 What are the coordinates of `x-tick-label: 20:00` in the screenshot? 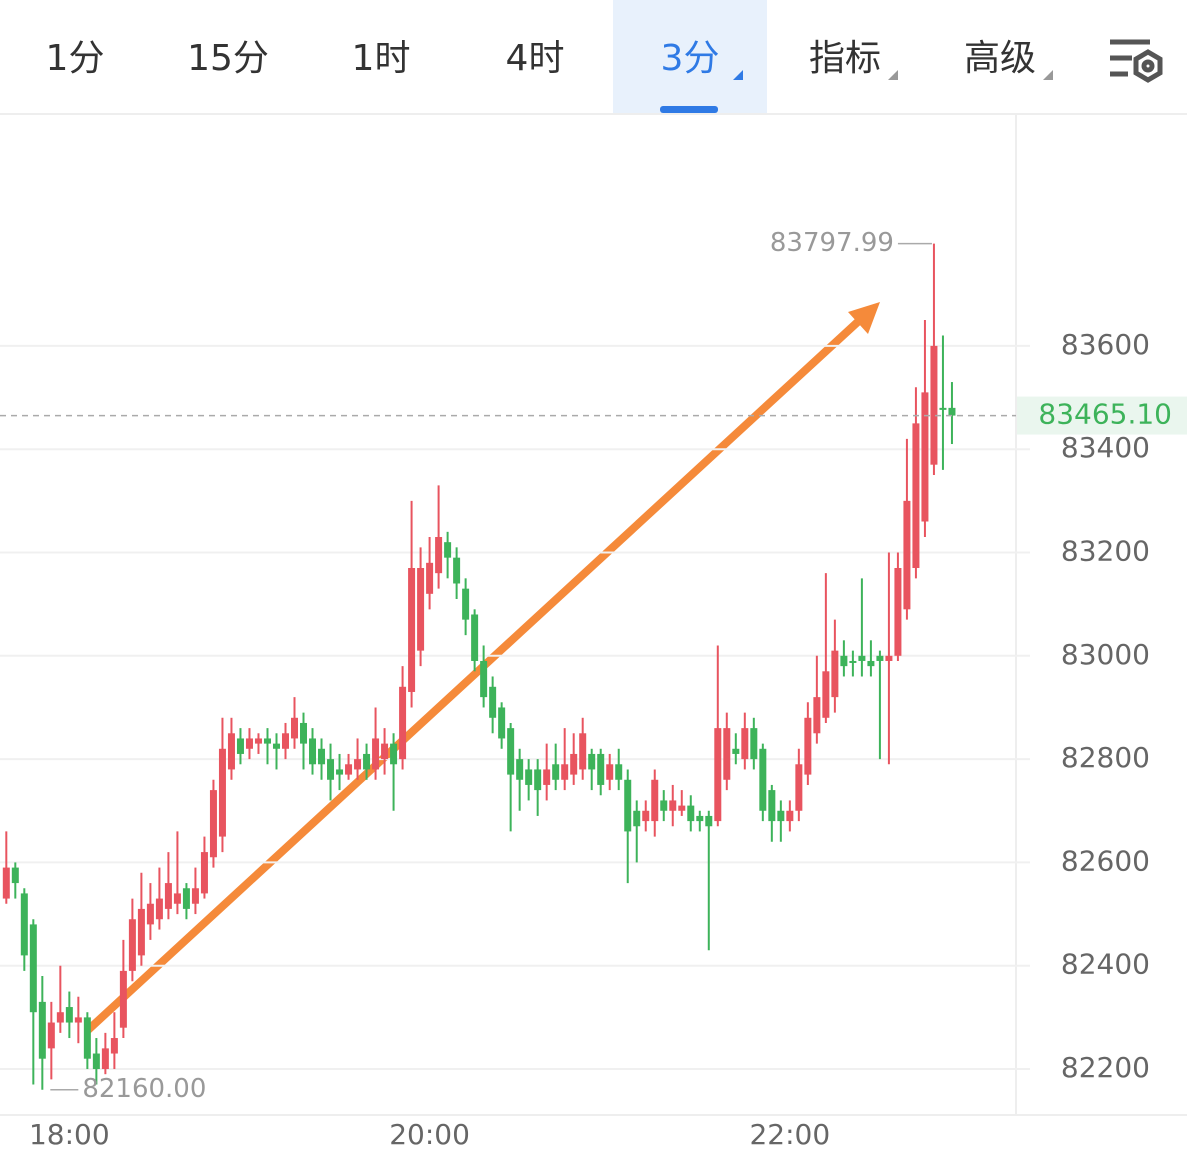 It's located at (429, 1134).